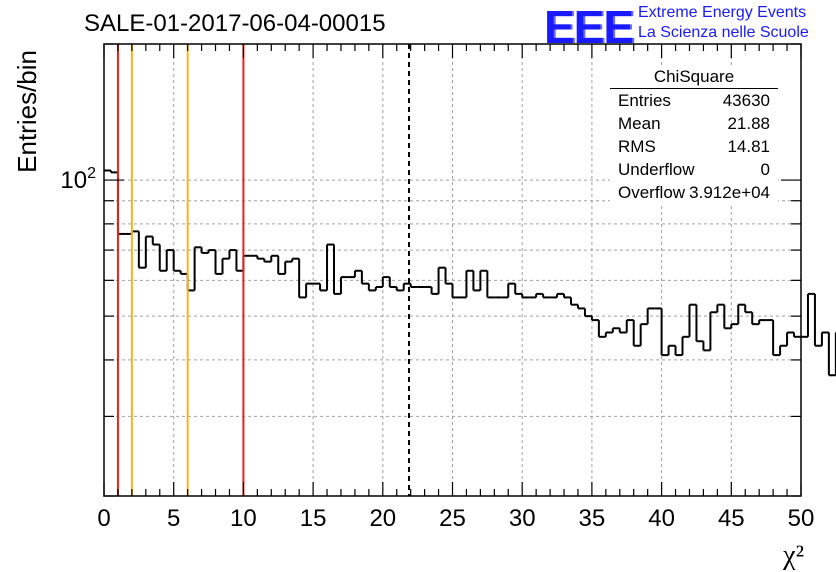 This screenshot has height=572, width=836. Describe the element at coordinates (235, 23) in the screenshot. I see `chart-title: SALE-01-2017-06-04-00015` at that location.